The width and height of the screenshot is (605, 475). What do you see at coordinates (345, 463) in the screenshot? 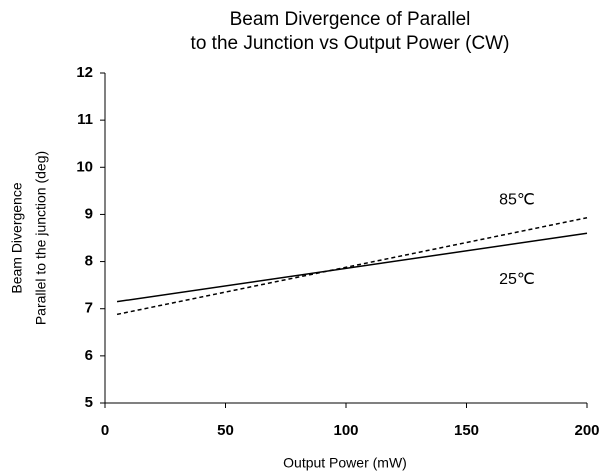
I see `x-axis-label: Output Power (mW)` at bounding box center [345, 463].